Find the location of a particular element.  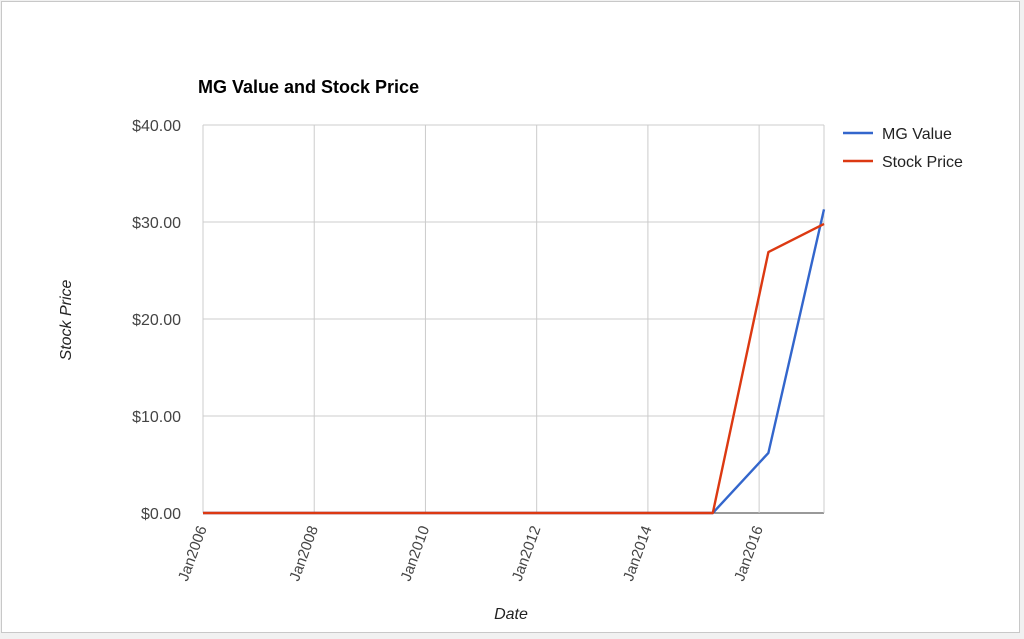

chart-title: MG Value and Stock Price is located at coordinates (308, 87).